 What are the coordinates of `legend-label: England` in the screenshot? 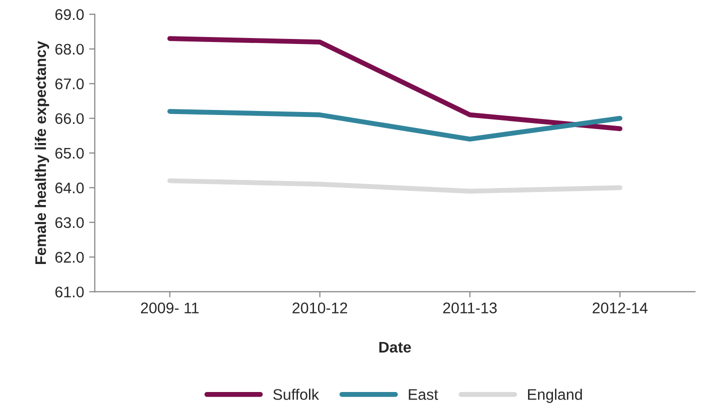 It's located at (555, 395).